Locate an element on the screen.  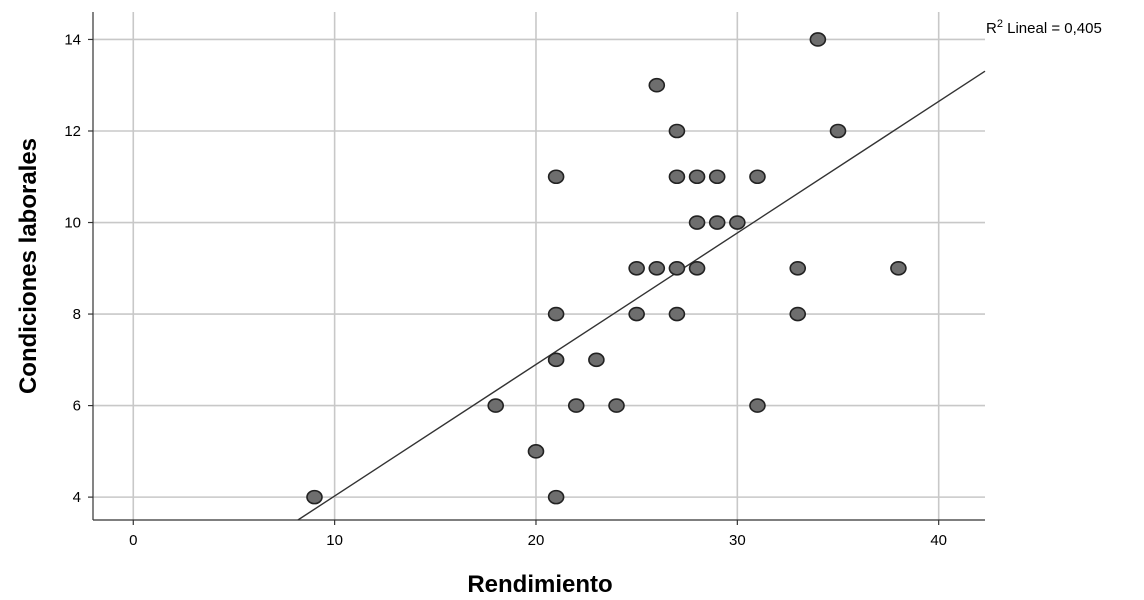
y-tick-label: 12 is located at coordinates (72, 131).